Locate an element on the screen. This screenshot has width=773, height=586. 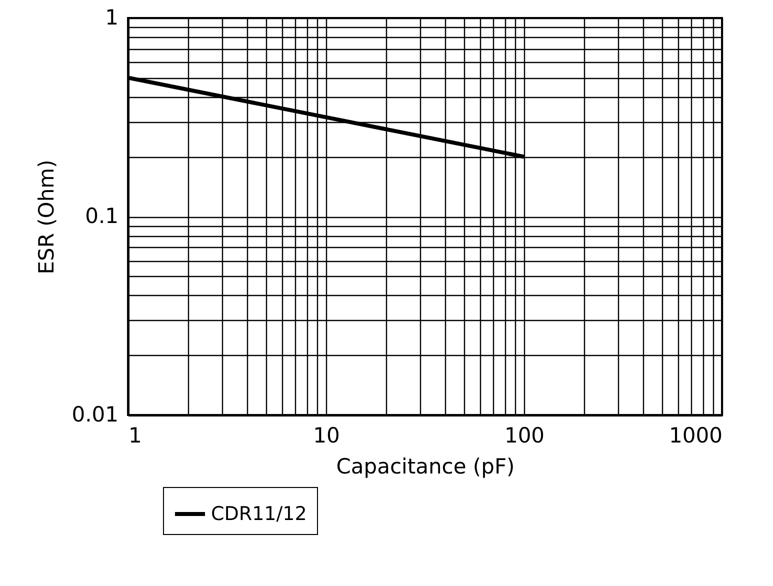
legend-label: CDR11/12 is located at coordinates (259, 514).